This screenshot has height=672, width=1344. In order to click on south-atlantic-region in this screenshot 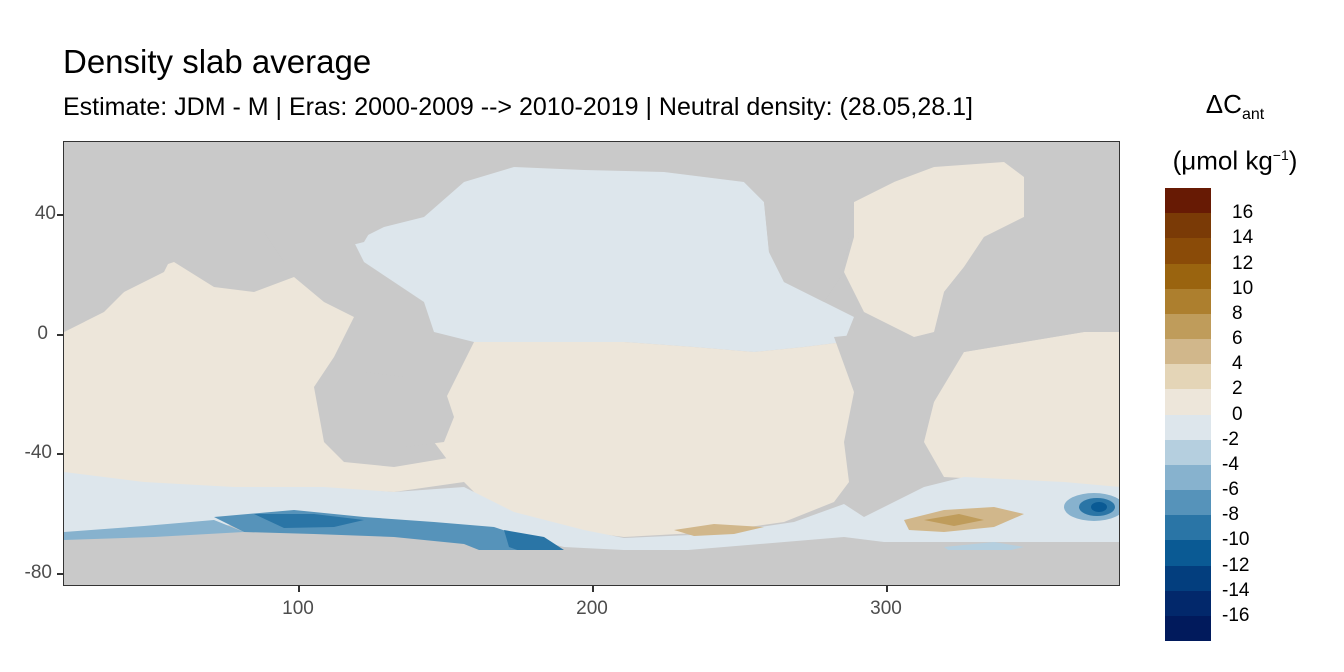, I will do `click(1021, 412)`.